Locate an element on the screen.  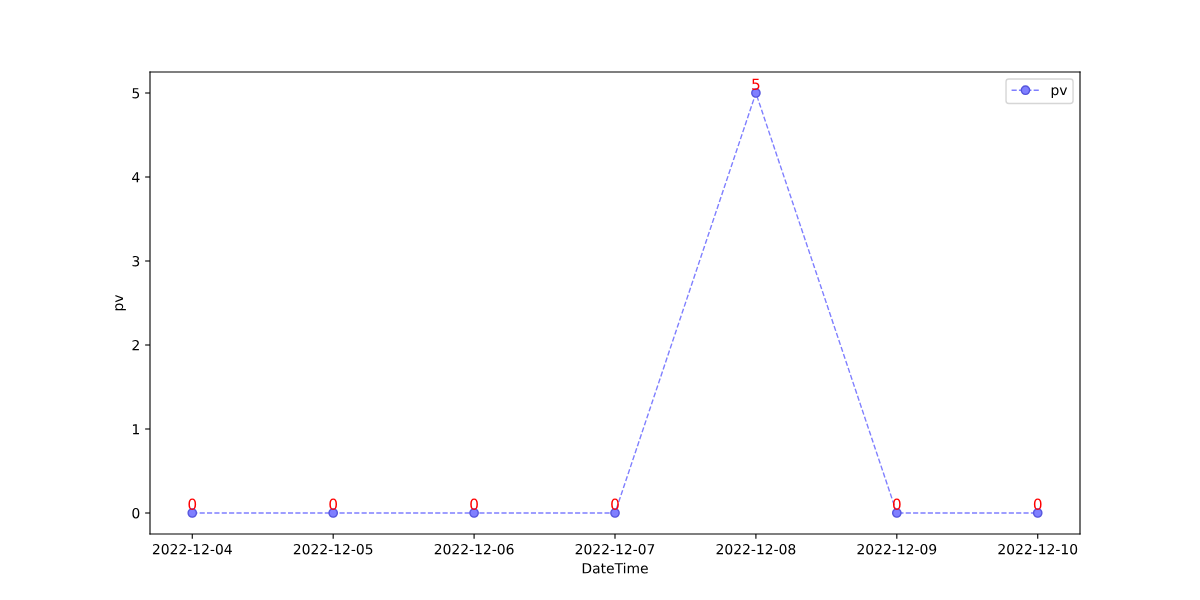
x-tick-label: 2022-12-07 is located at coordinates (615, 549).